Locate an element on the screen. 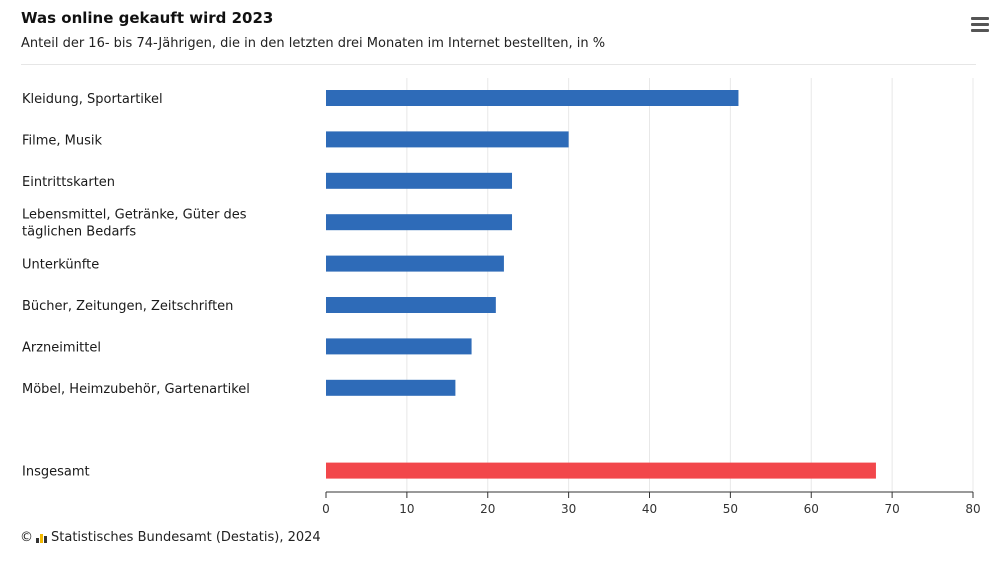 The width and height of the screenshot is (997, 562). category-label: Filme, Musik is located at coordinates (62, 140).